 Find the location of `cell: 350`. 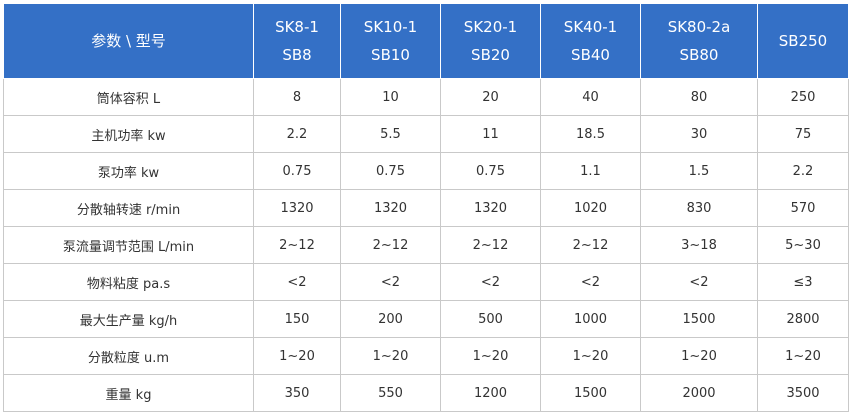

cell: 350 is located at coordinates (297, 393).